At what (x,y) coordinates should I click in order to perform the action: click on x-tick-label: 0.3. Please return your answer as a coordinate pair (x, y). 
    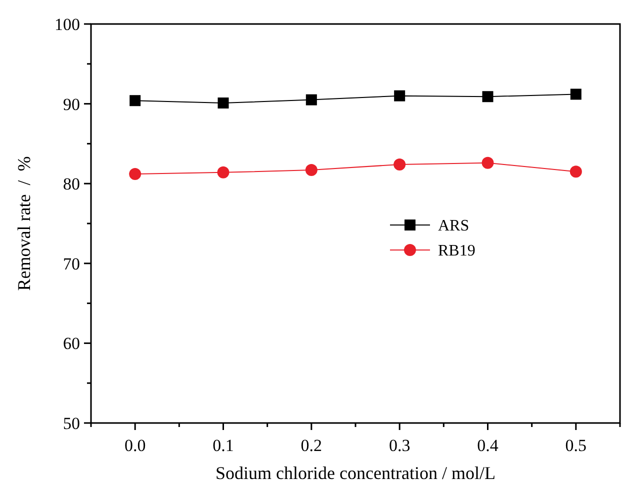
    Looking at the image, I should click on (399, 445).